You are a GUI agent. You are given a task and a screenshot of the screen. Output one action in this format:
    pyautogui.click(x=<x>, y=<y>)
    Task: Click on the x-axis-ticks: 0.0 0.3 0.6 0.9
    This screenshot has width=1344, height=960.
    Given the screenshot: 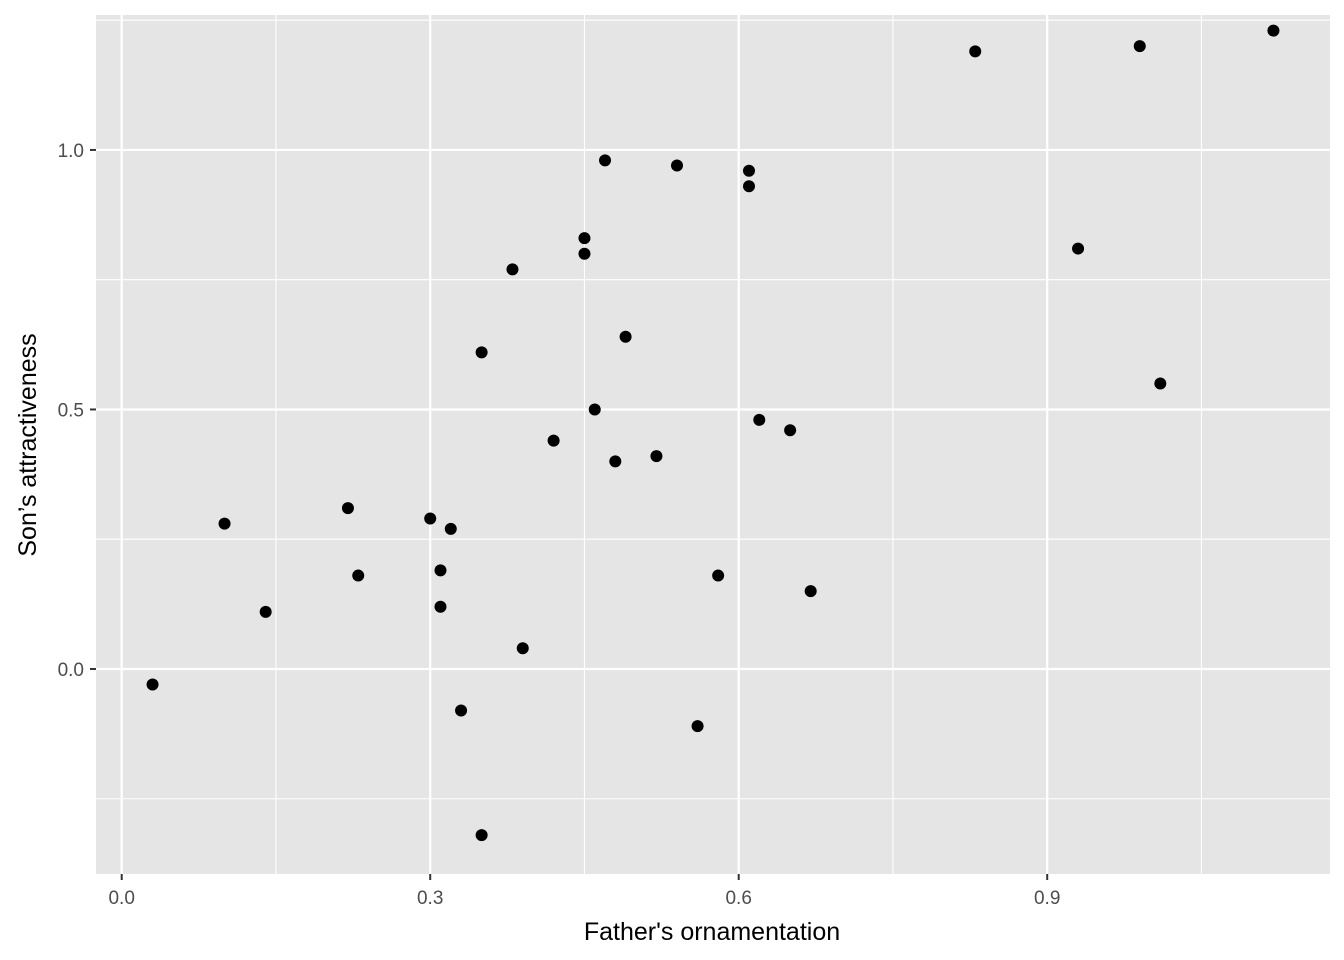 What is the action you would take?
    pyautogui.click(x=584, y=891)
    